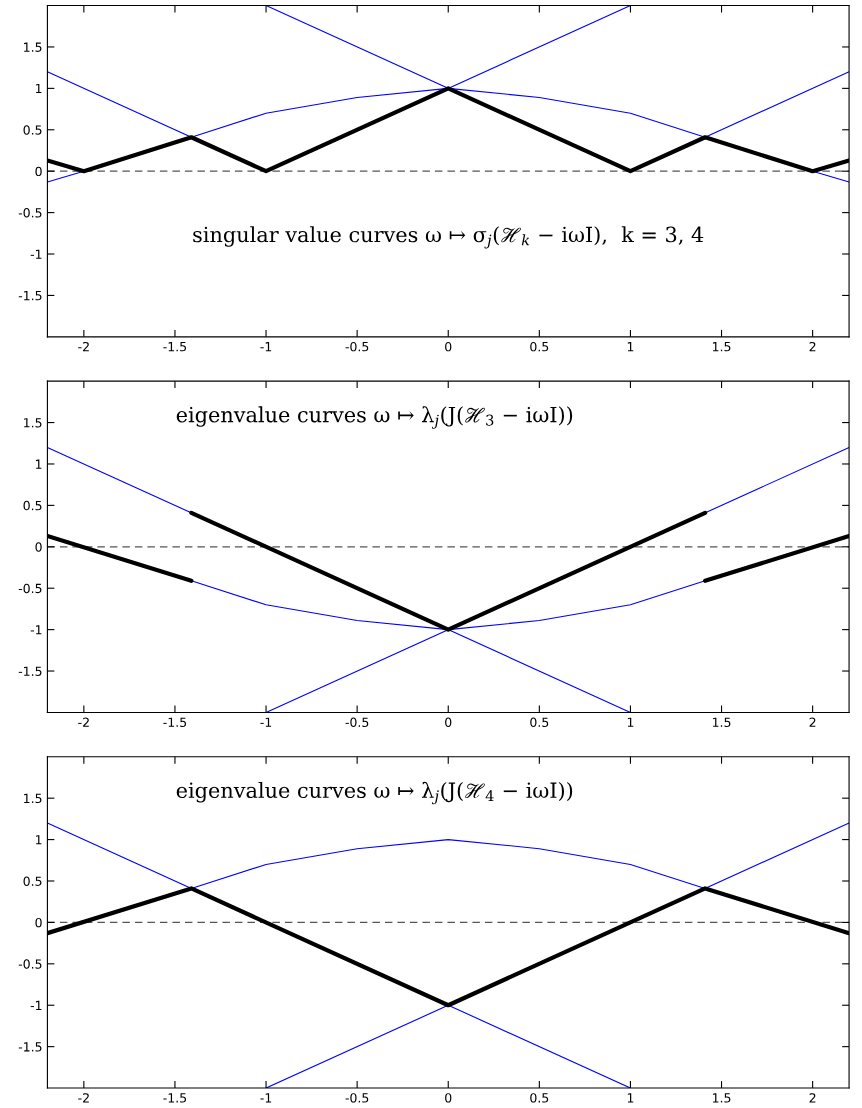 This screenshot has width=862, height=1108. I want to click on annotation: eigenvalue curves ω ↦ λ$_{j}$(J(ℋ$_{3}$ − iωI)), so click(374, 417).